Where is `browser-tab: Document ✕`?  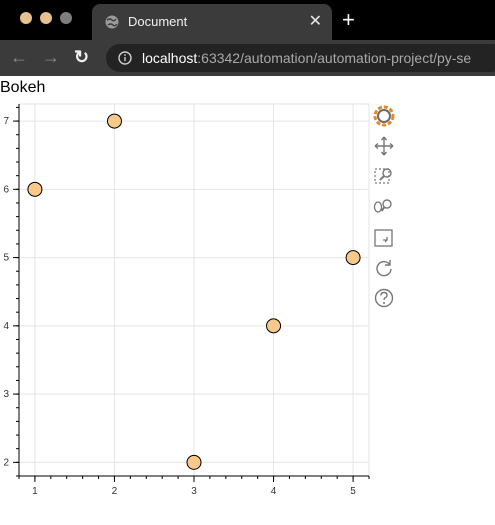 browser-tab: Document ✕ is located at coordinates (212, 22).